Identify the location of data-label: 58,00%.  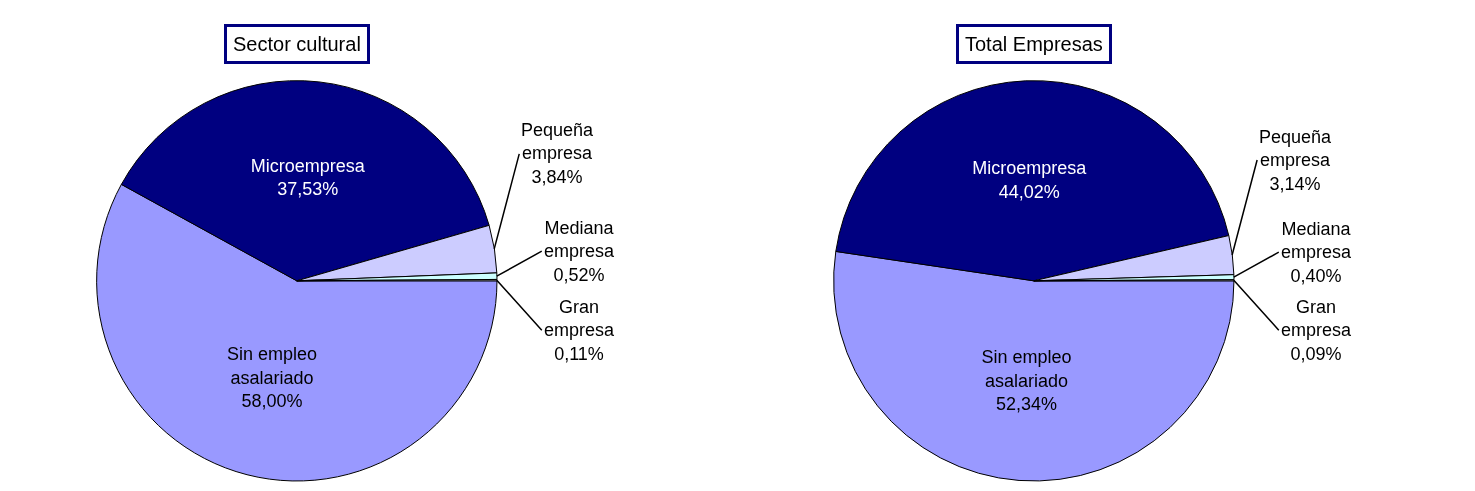
(272, 401).